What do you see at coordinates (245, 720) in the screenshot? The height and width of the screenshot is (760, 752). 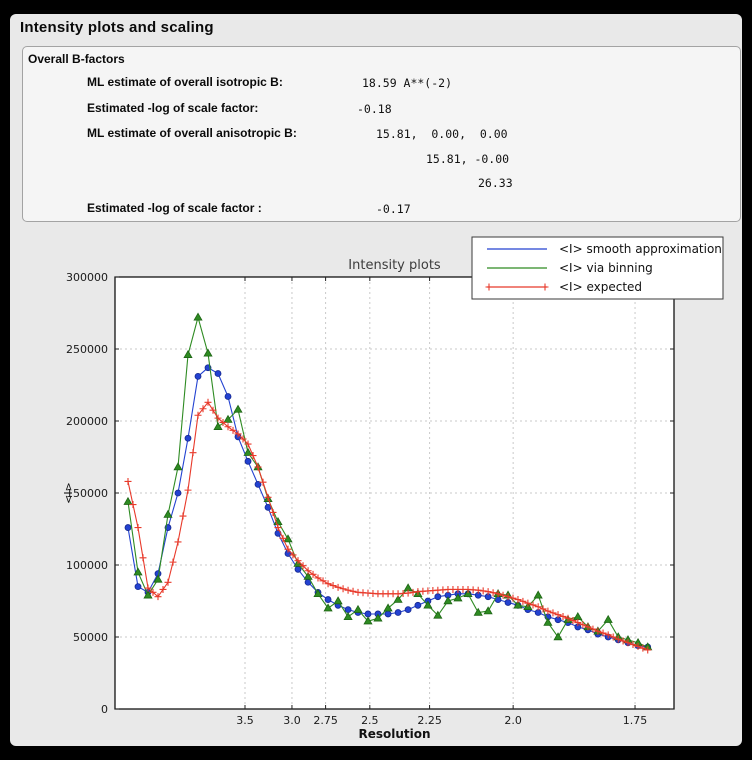 I see `svg-text: 3.5` at bounding box center [245, 720].